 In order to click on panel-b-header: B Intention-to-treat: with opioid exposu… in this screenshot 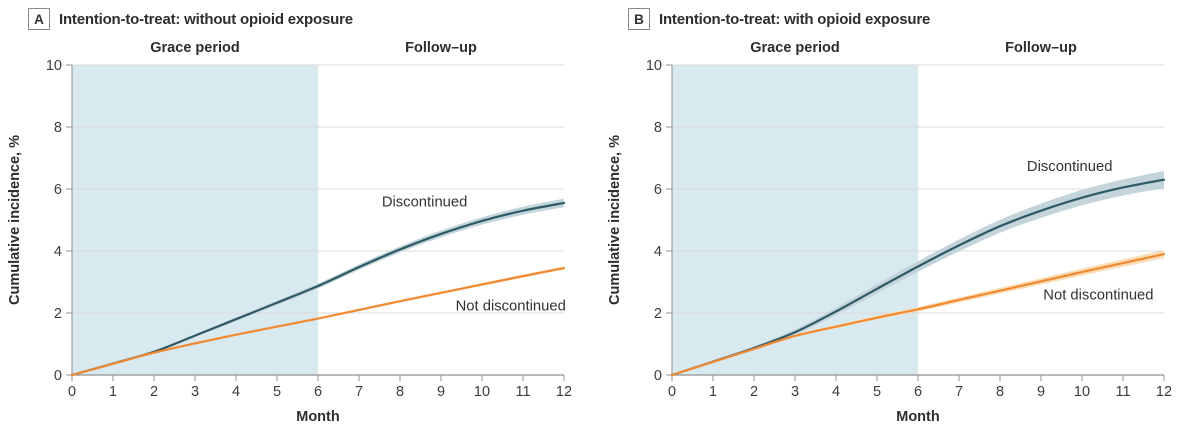, I will do `click(779, 19)`.